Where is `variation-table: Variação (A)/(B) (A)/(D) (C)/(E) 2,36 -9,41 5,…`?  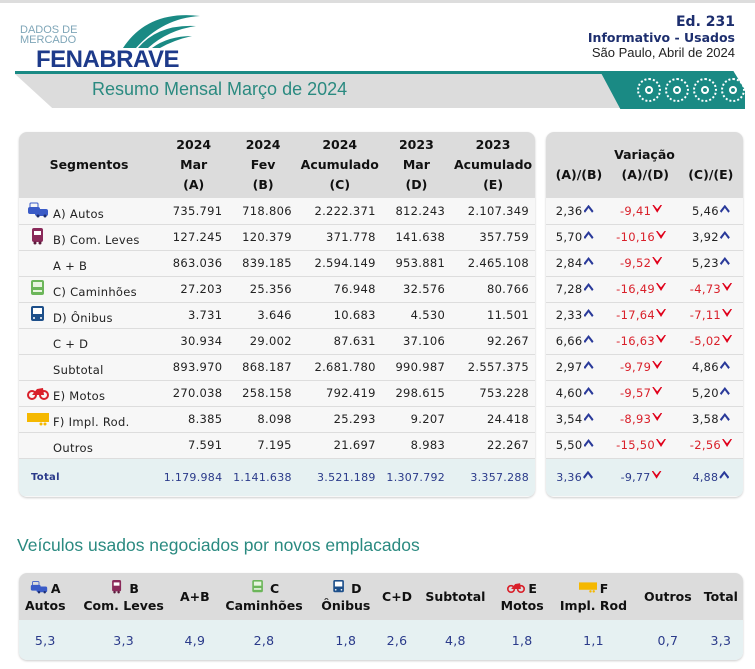 variation-table: Variação (A)/(B) (A)/(D) (C)/(E) 2,36 -9,41 5,… is located at coordinates (644, 314).